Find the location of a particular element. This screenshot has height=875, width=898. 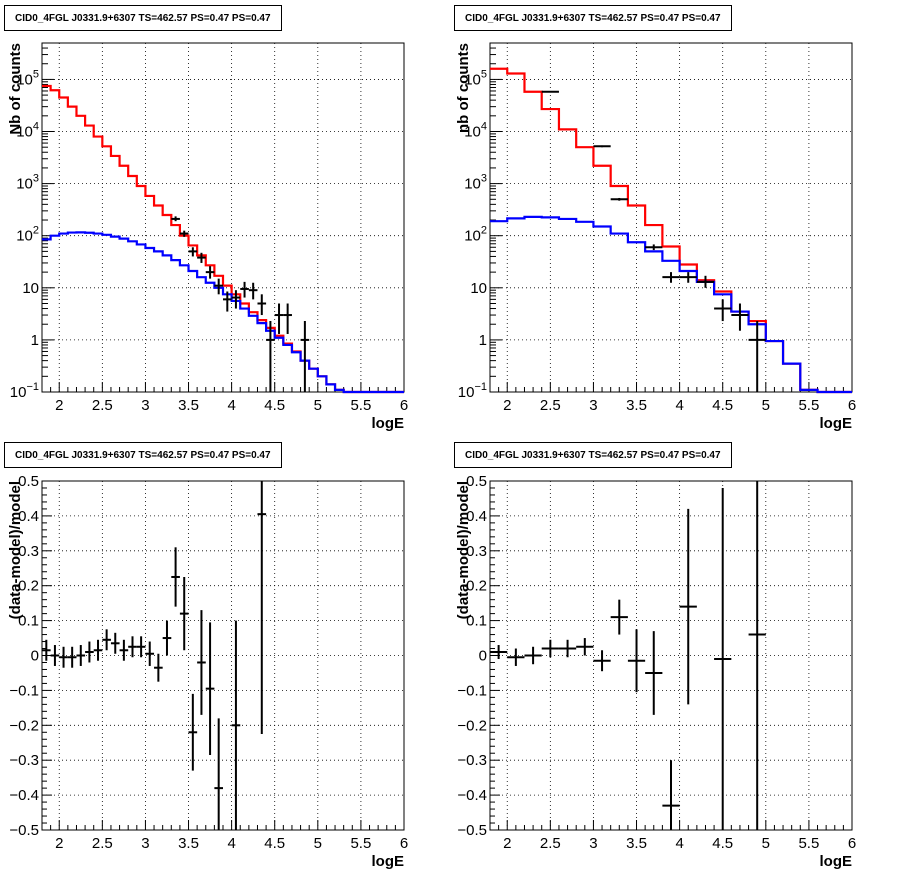

y-axis-label: Nb of counts is located at coordinates (15, 89).